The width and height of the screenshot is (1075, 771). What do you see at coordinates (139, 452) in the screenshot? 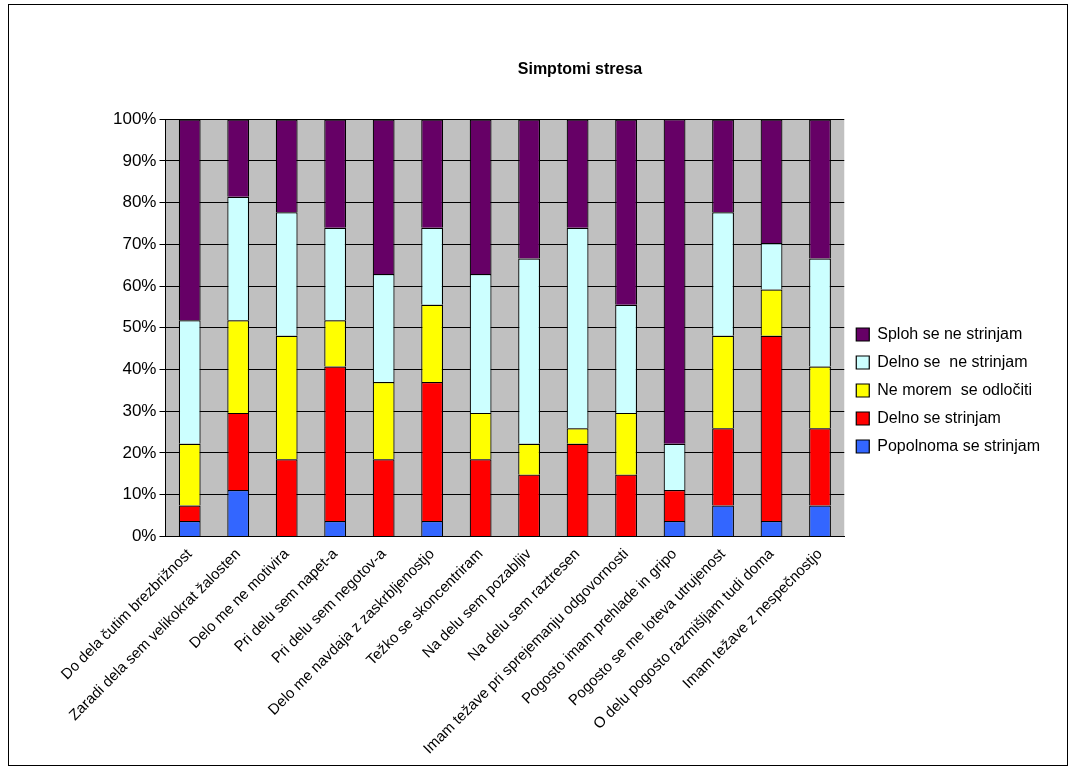
I see `y-tick-label: 20%` at bounding box center [139, 452].